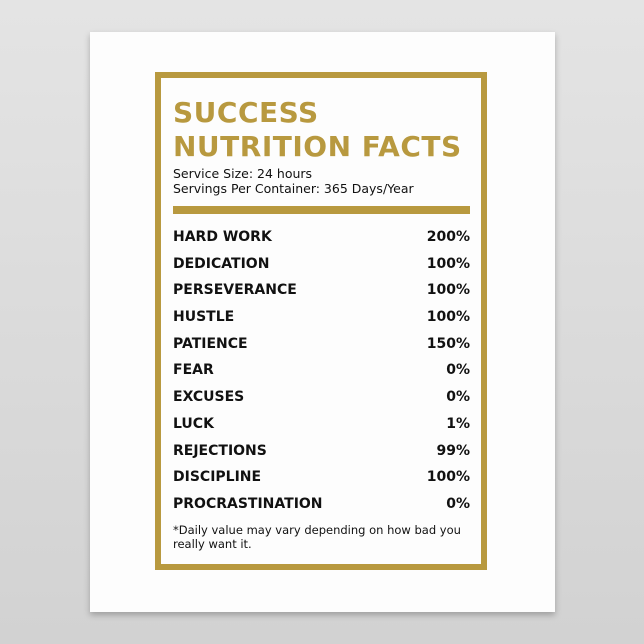 The image size is (644, 644). What do you see at coordinates (246, 112) in the screenshot?
I see `title-line-1: SUCCESS` at bounding box center [246, 112].